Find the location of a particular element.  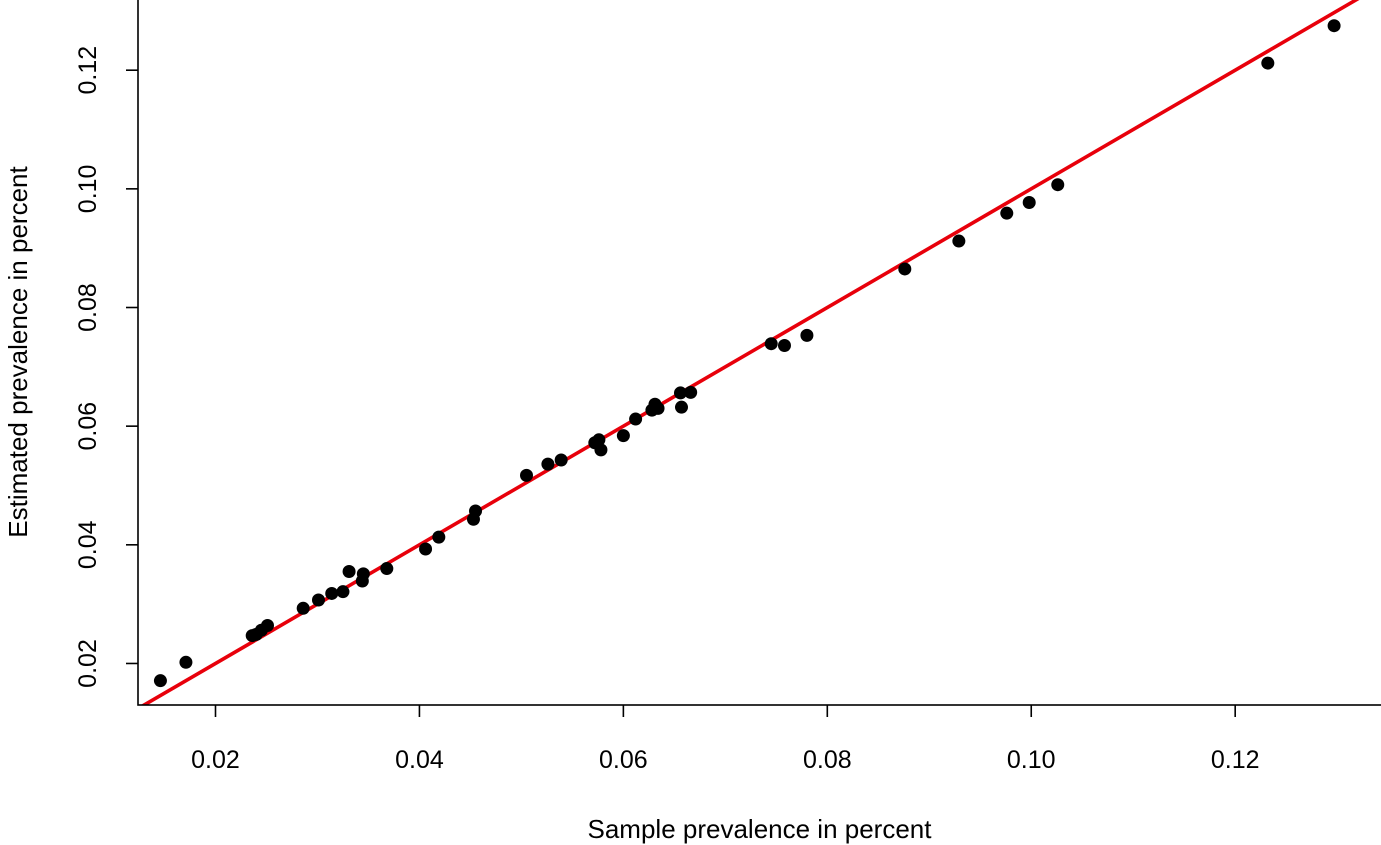

x-tick-label: 0.10 is located at coordinates (1031, 760).